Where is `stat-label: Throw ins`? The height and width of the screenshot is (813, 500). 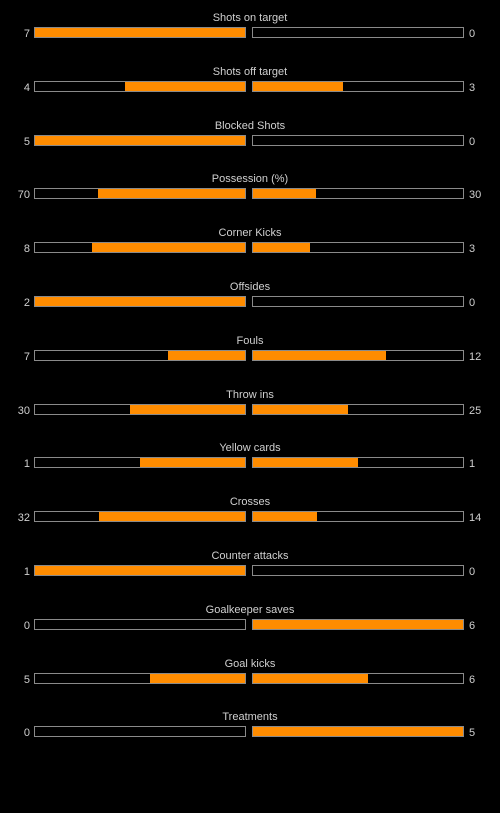 stat-label: Throw ins is located at coordinates (250, 394).